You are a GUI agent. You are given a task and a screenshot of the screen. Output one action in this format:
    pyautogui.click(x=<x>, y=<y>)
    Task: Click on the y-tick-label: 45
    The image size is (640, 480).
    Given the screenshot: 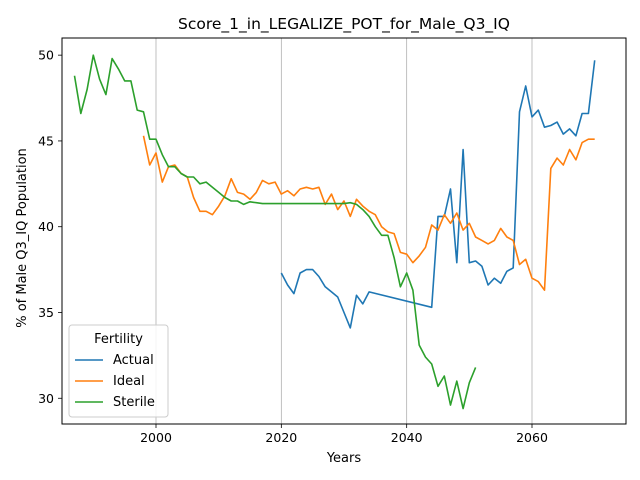 What is the action you would take?
    pyautogui.click(x=46, y=140)
    